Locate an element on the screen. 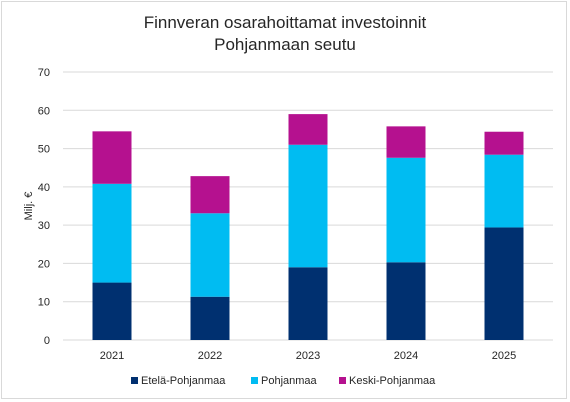 This screenshot has height=402, width=570. x-tick-label: 2025 is located at coordinates (504, 356).